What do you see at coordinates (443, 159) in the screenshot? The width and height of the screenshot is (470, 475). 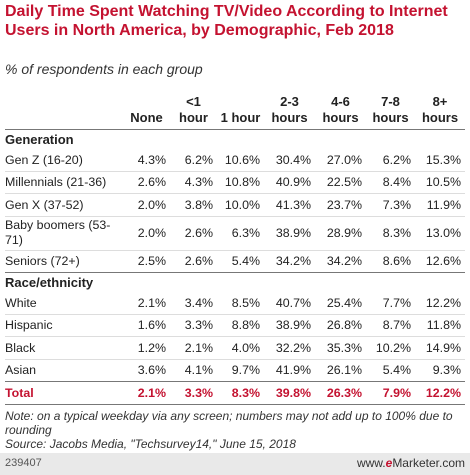 I see `table-cell: 15.3%` at bounding box center [443, 159].